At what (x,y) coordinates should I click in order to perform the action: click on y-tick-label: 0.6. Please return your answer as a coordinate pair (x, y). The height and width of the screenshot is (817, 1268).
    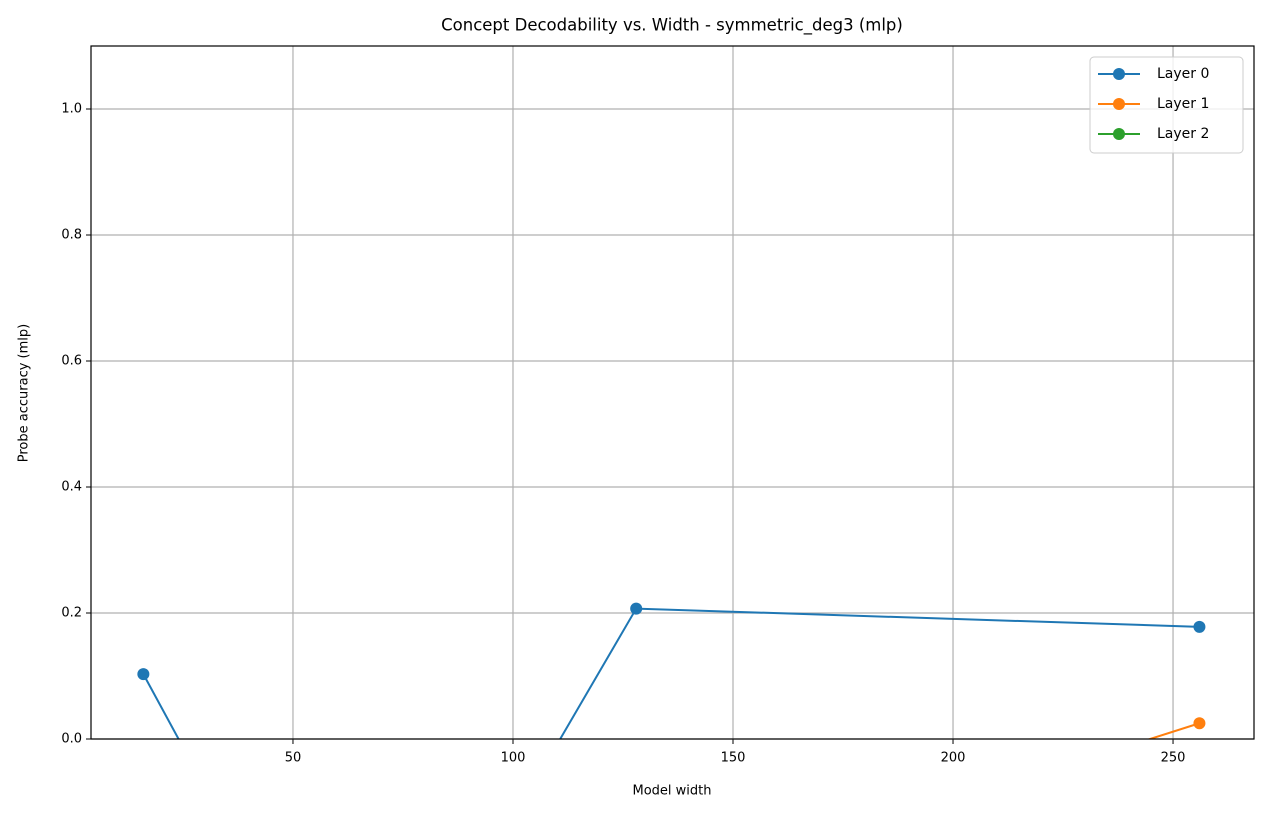
    Looking at the image, I should click on (71, 361).